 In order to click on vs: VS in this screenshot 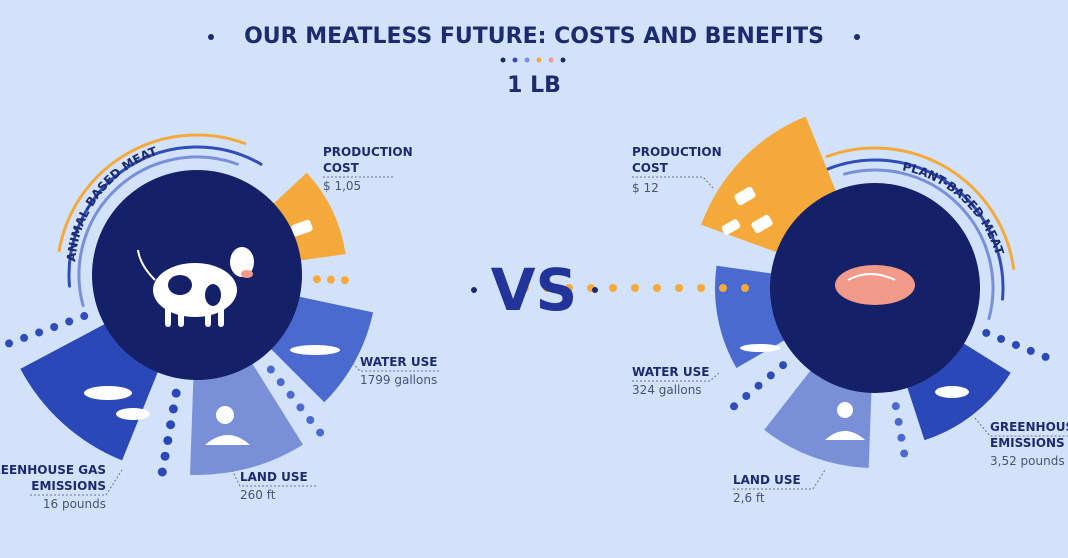, I will do `click(534, 290)`.